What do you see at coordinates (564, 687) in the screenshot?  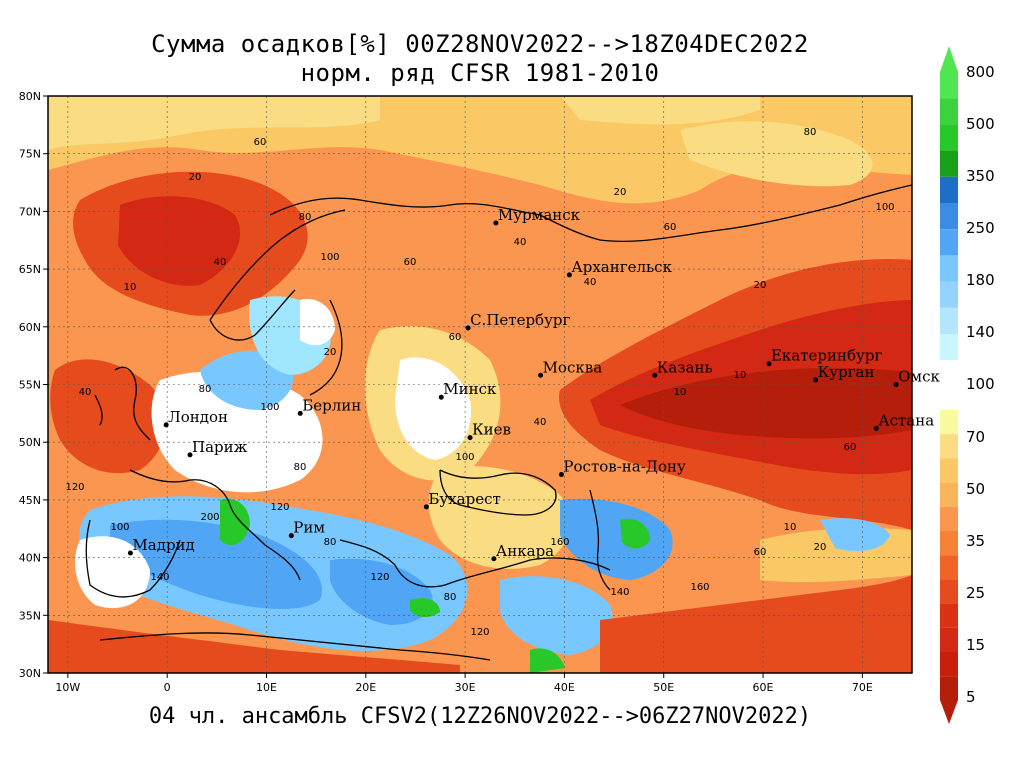 I see `lon-tick-label: 40E` at bounding box center [564, 687].